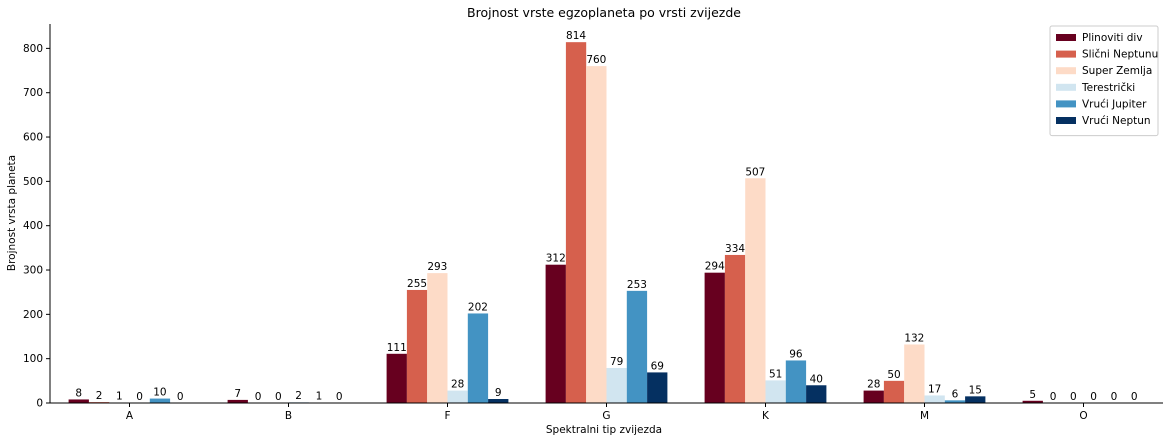 The height and width of the screenshot is (445, 1170). I want to click on bar-terestricki-m, so click(935, 399).